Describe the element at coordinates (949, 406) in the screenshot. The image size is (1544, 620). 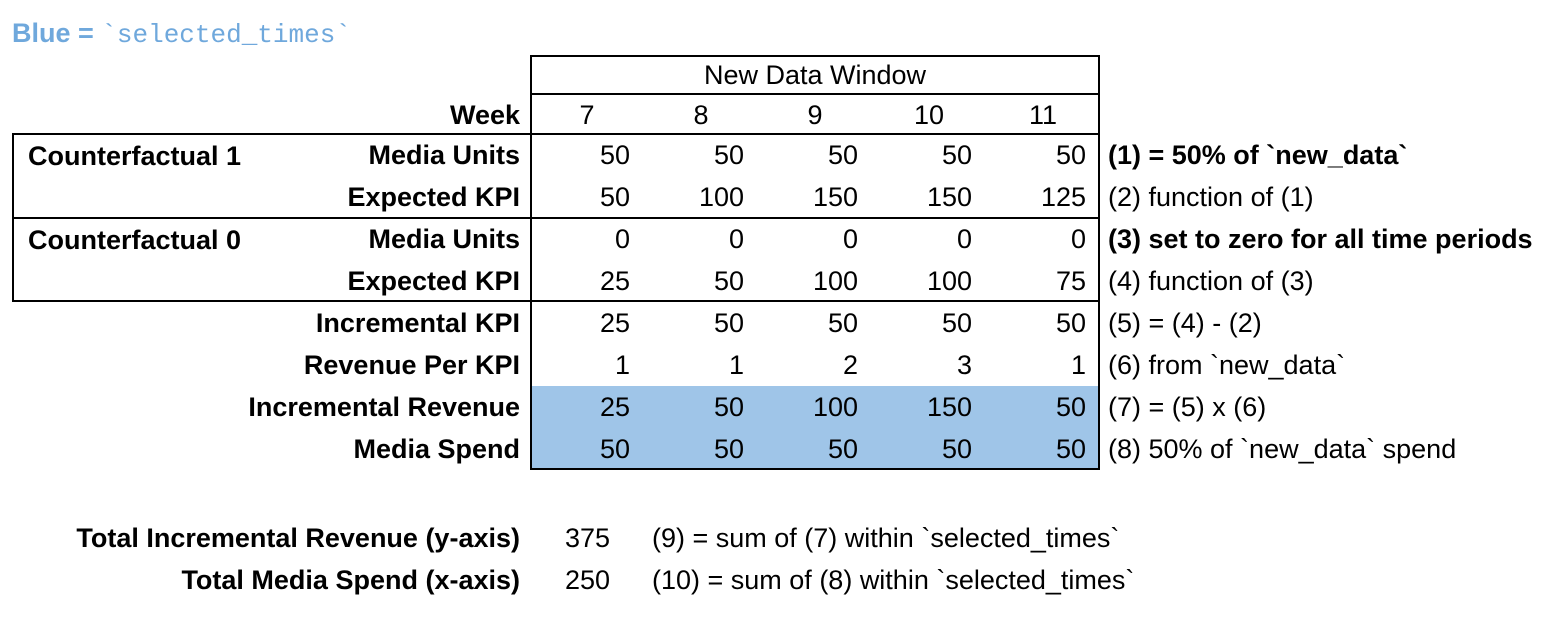
I see `value-cell-highlighted: 150` at that location.